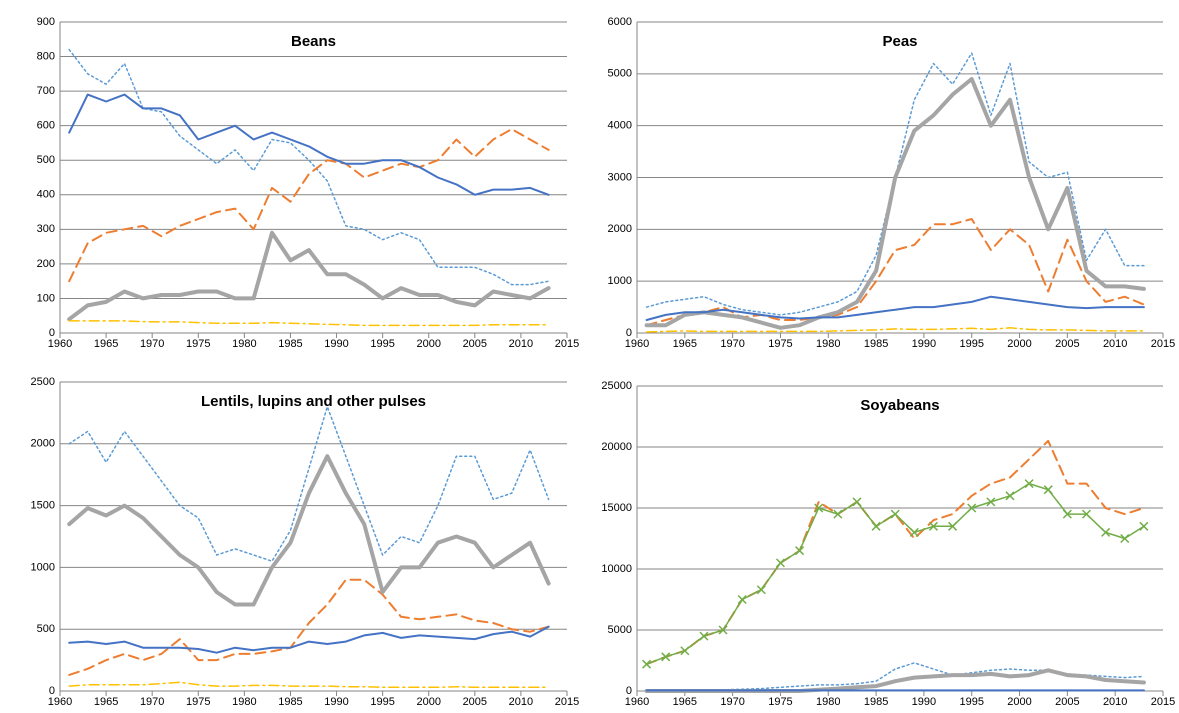 The width and height of the screenshot is (1179, 713). I want to click on y-tick-label: 300, so click(46, 229).